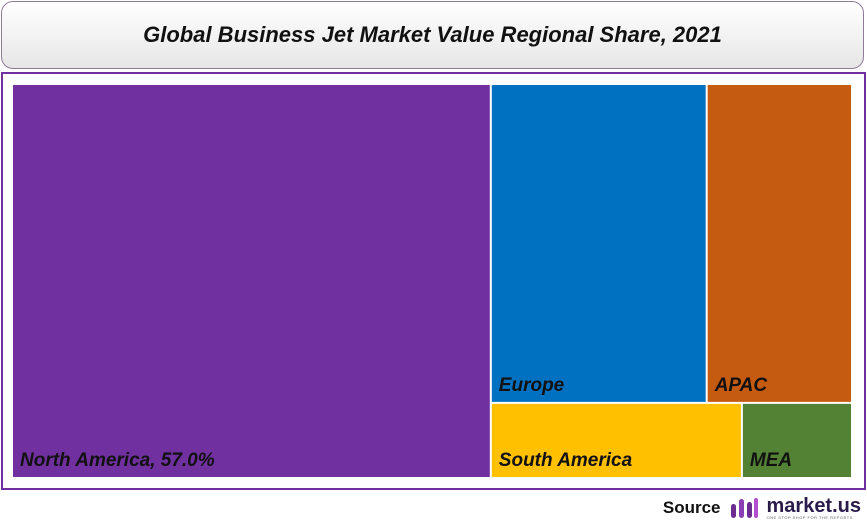 The height and width of the screenshot is (525, 867). Describe the element at coordinates (809, 517) in the screenshot. I see `tagline: ONE STOP SHOP FOR THE REPORTS` at that location.